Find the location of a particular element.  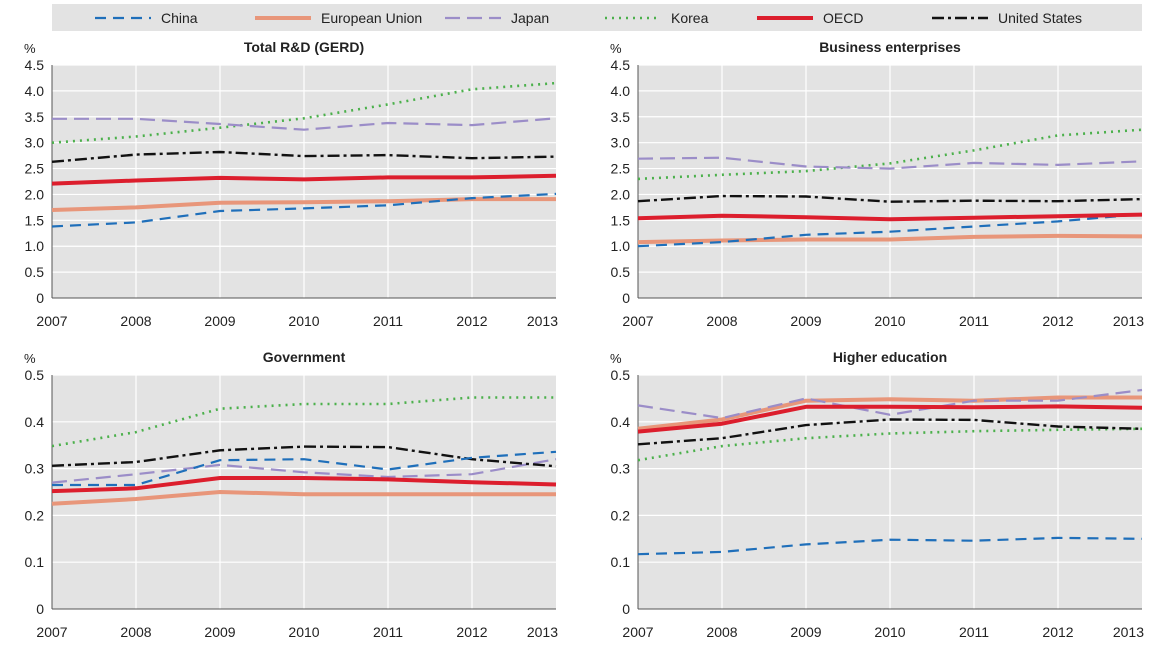

legend-item-european-union: European Union is located at coordinates (338, 18).